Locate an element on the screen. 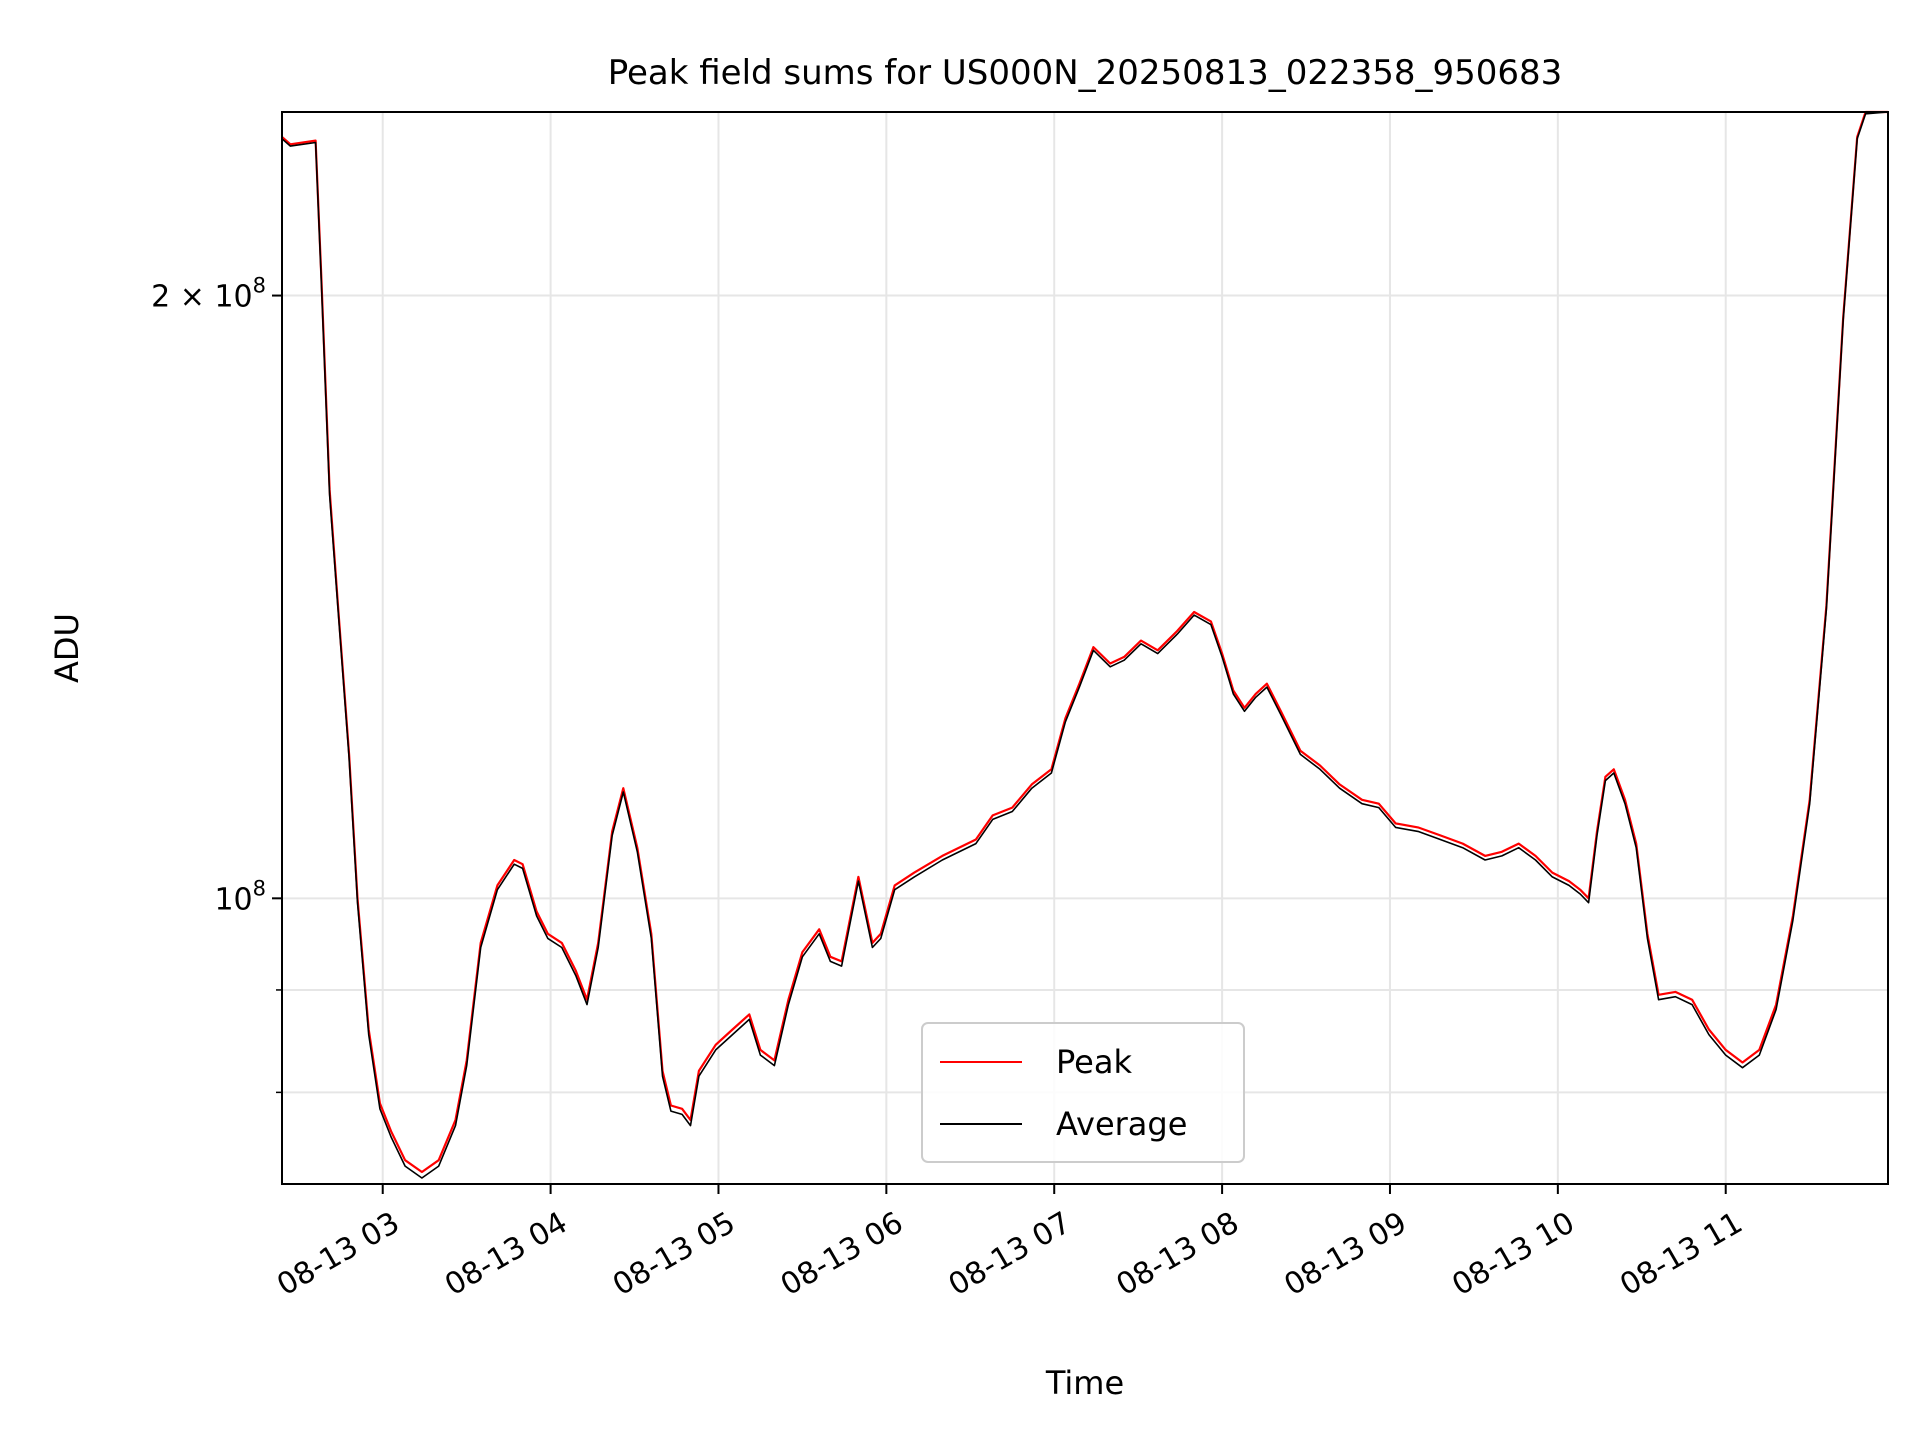 The image size is (1920, 1440). x-tick-label: 08-13 09 is located at coordinates (1345, 1254).